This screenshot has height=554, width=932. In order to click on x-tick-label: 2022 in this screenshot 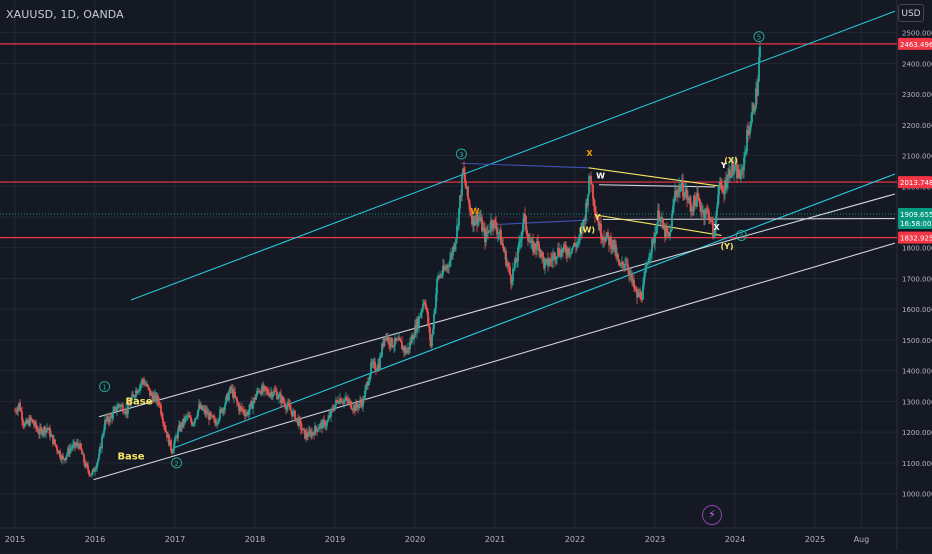, I will do `click(575, 539)`.